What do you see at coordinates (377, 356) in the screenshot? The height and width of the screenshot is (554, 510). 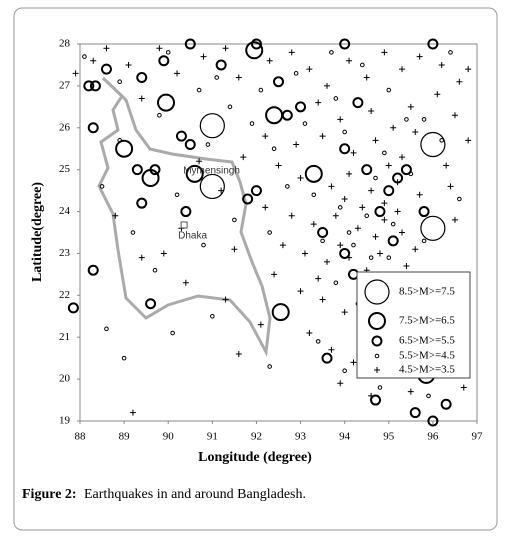 I see `legend-marker` at bounding box center [377, 356].